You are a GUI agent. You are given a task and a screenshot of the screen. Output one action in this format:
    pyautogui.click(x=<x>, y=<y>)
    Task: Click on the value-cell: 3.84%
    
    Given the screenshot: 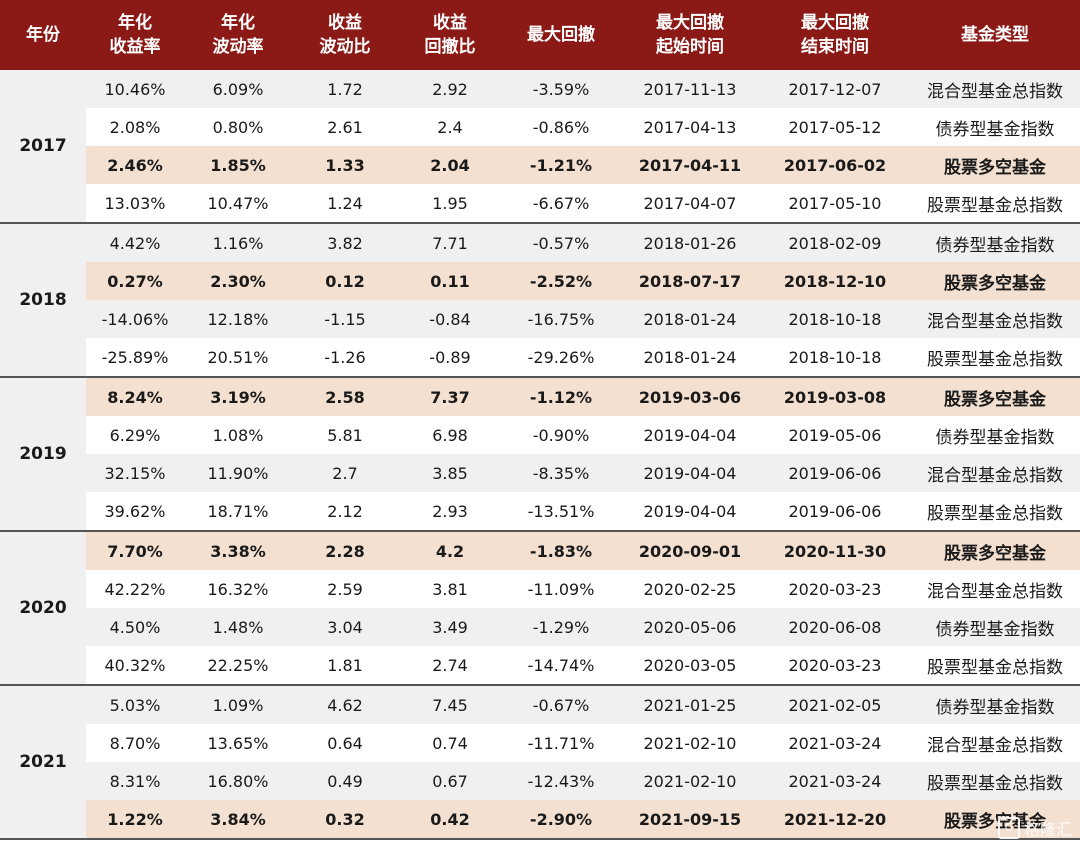 What is the action you would take?
    pyautogui.click(x=238, y=820)
    